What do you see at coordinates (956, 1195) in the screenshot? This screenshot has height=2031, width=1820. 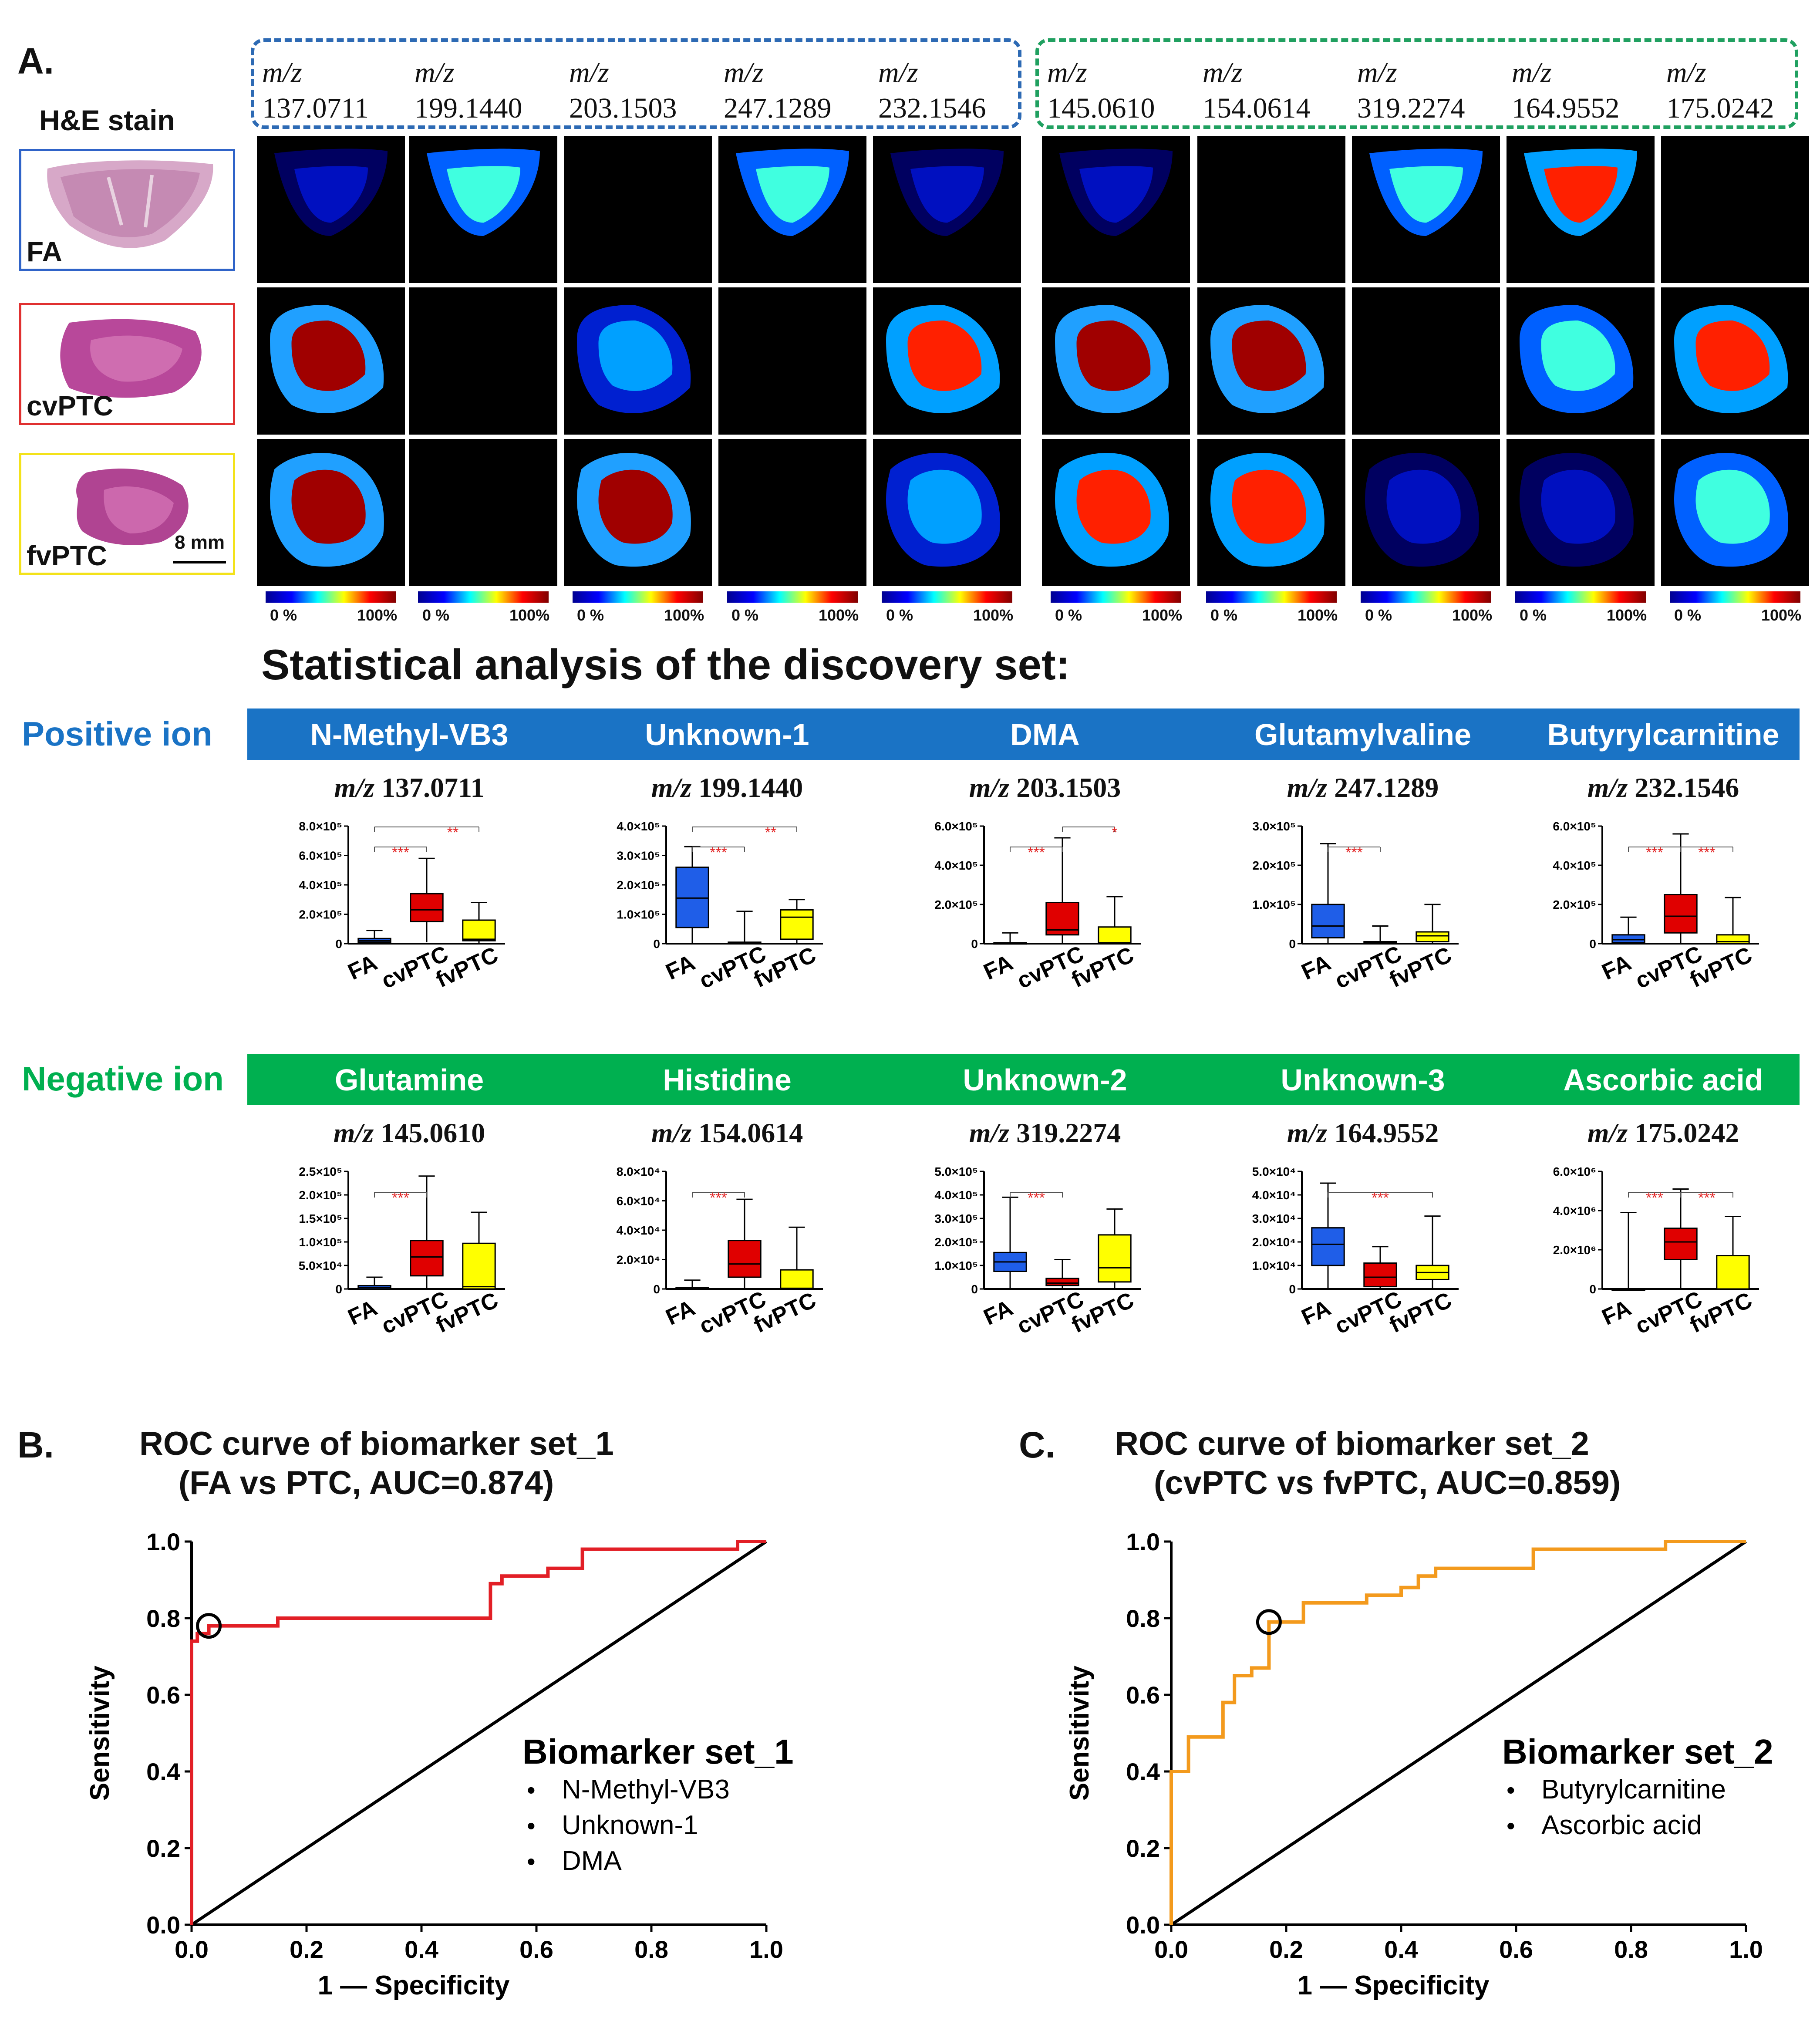 I see `y-tick-label: 4.0×10⁵` at bounding box center [956, 1195].